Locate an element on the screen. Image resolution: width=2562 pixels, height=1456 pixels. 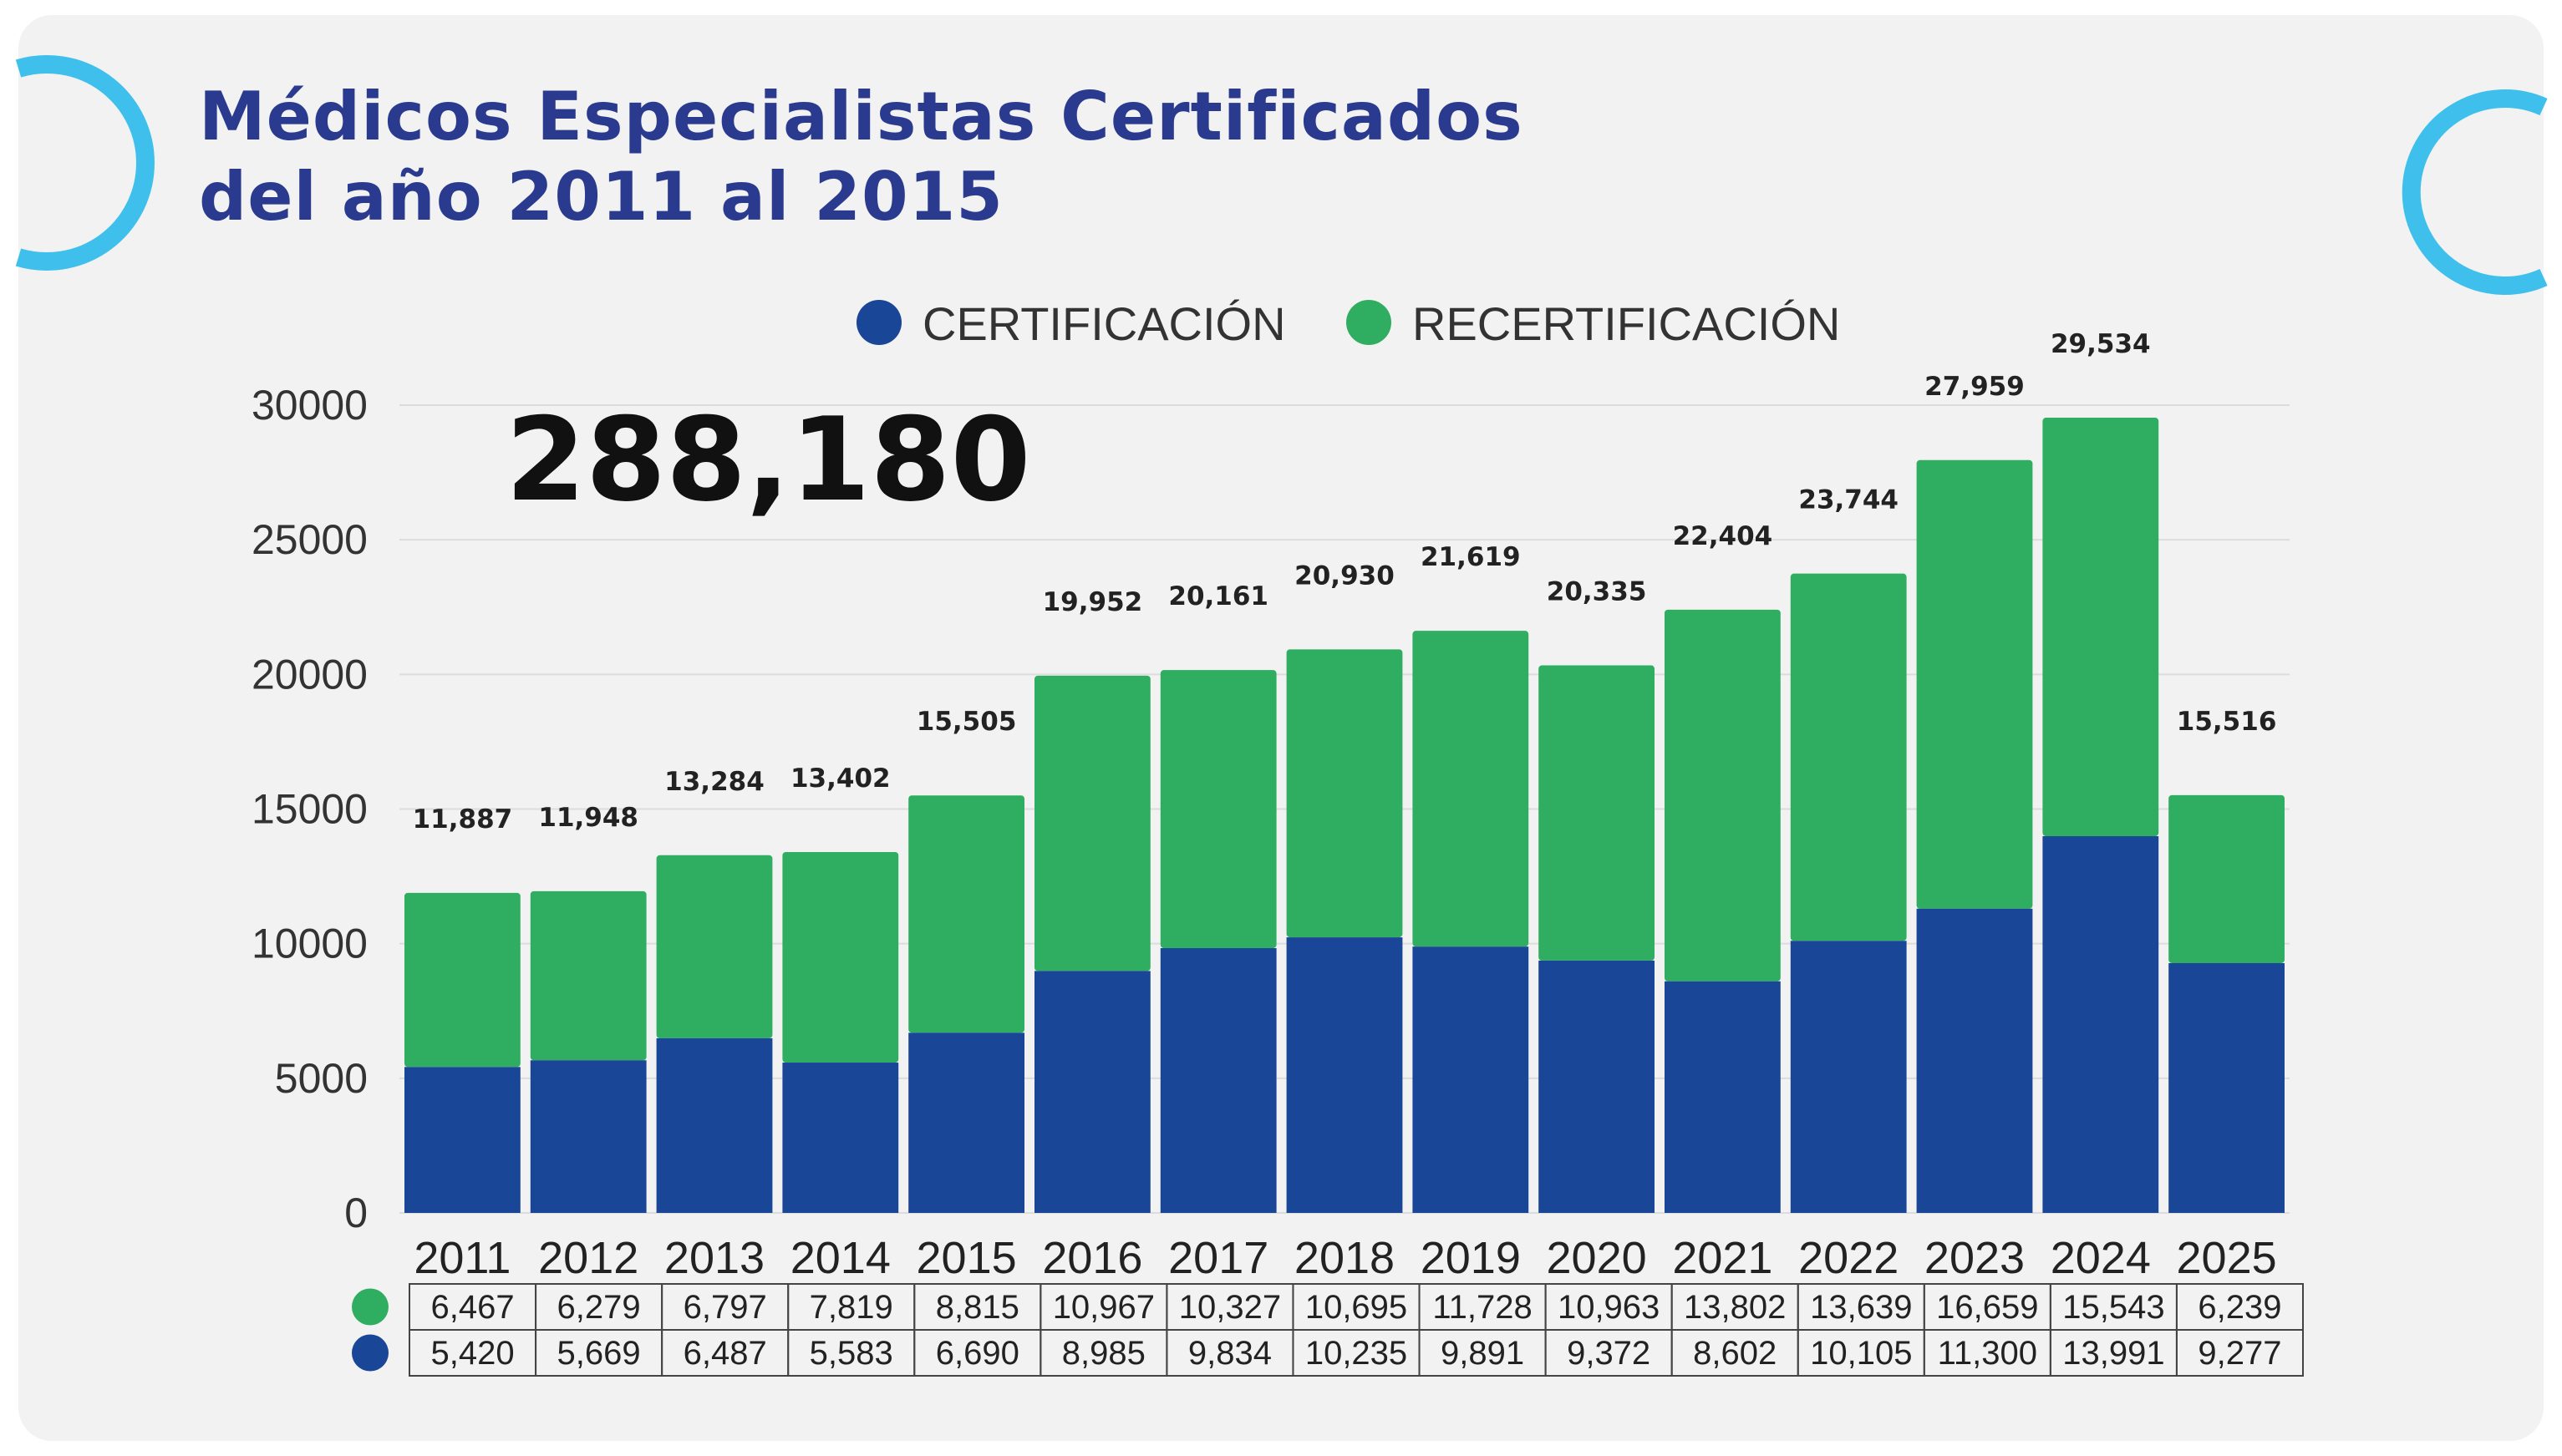
total-label-2020: 20,335 is located at coordinates (1597, 592).